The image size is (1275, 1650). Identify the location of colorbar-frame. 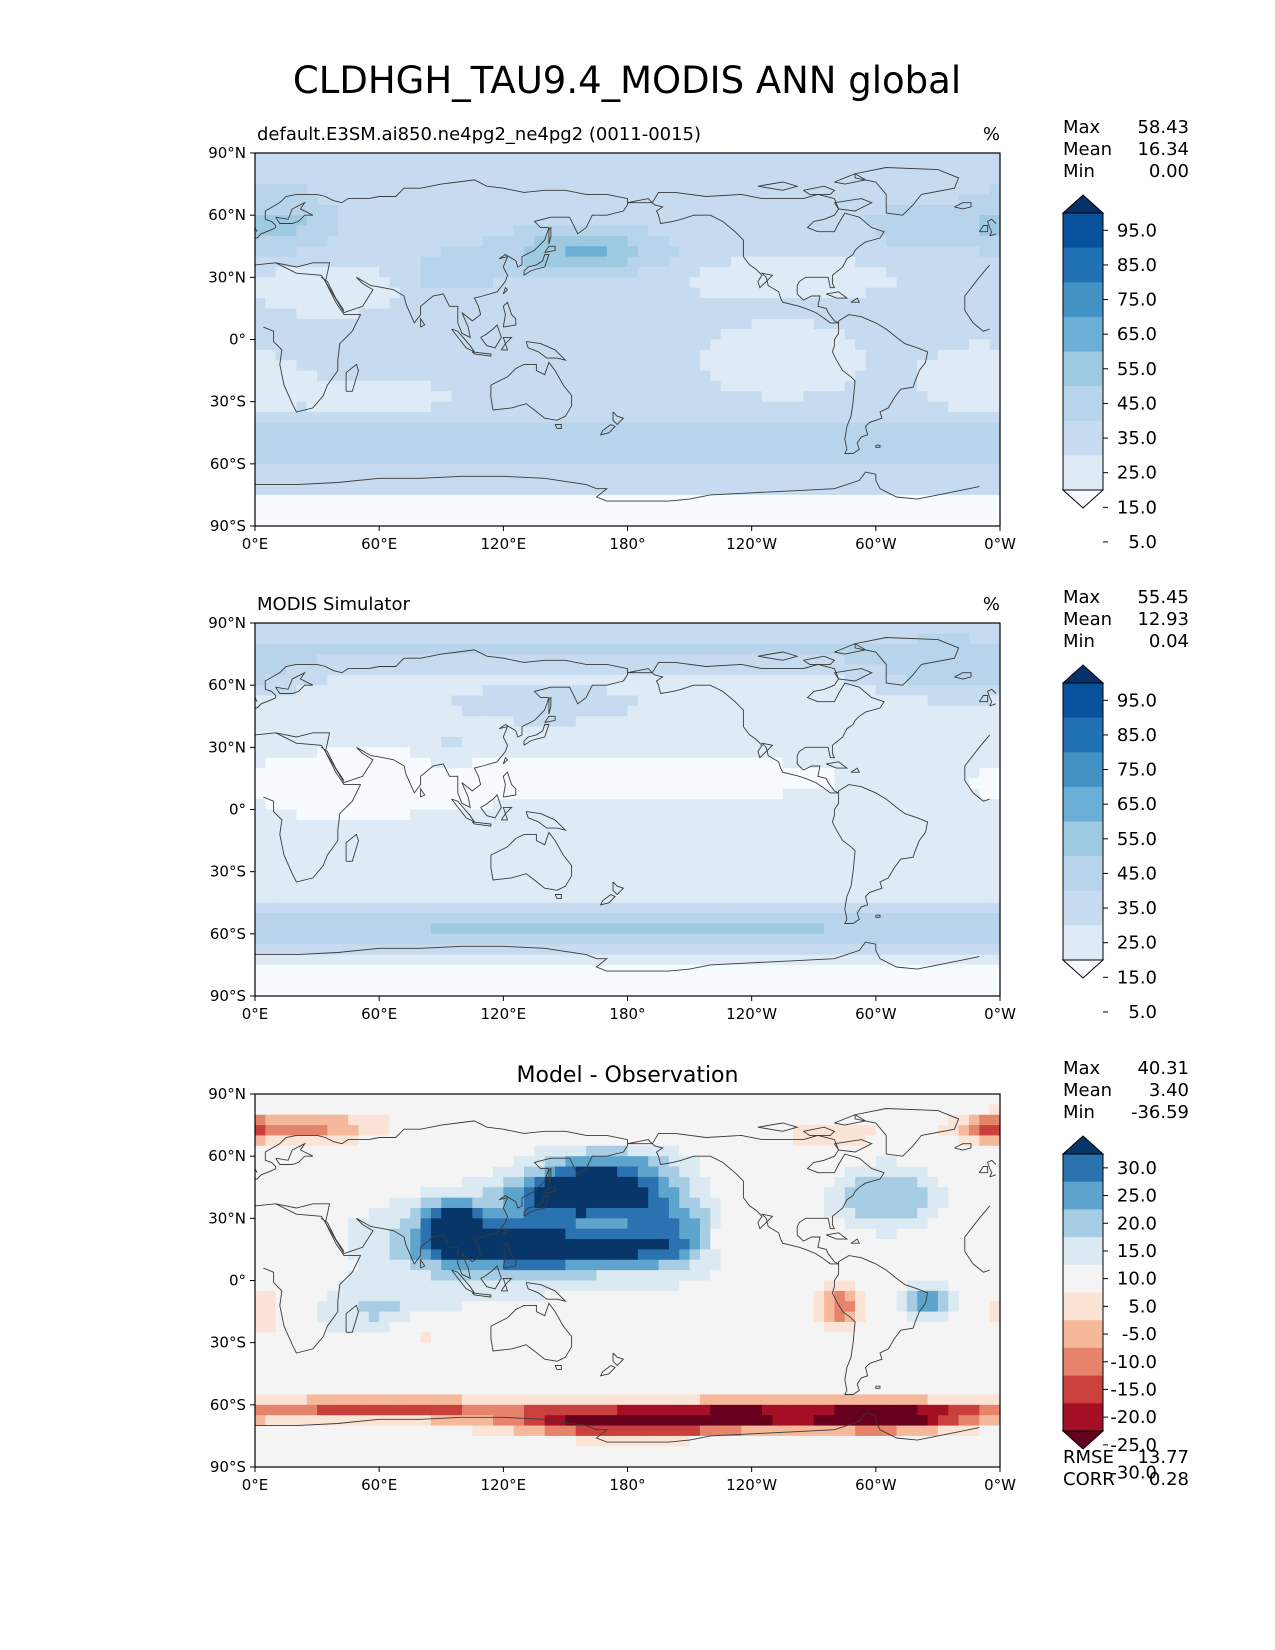
(1083, 351).